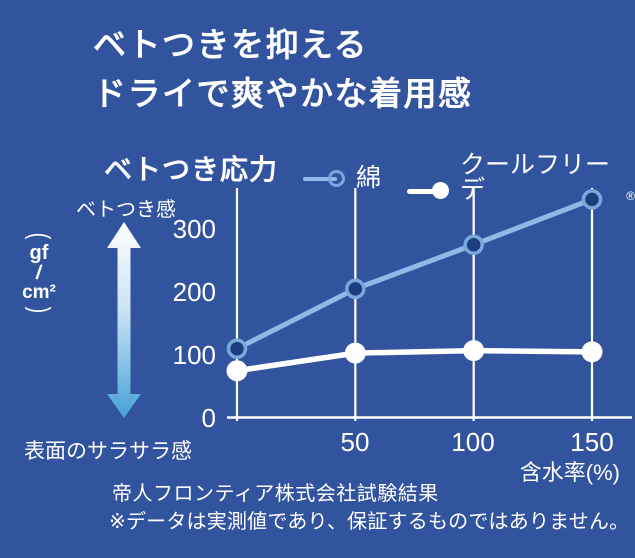 This screenshot has width=635, height=558. What do you see at coordinates (473, 442) in the screenshot?
I see `x-tick-100: 100` at bounding box center [473, 442].